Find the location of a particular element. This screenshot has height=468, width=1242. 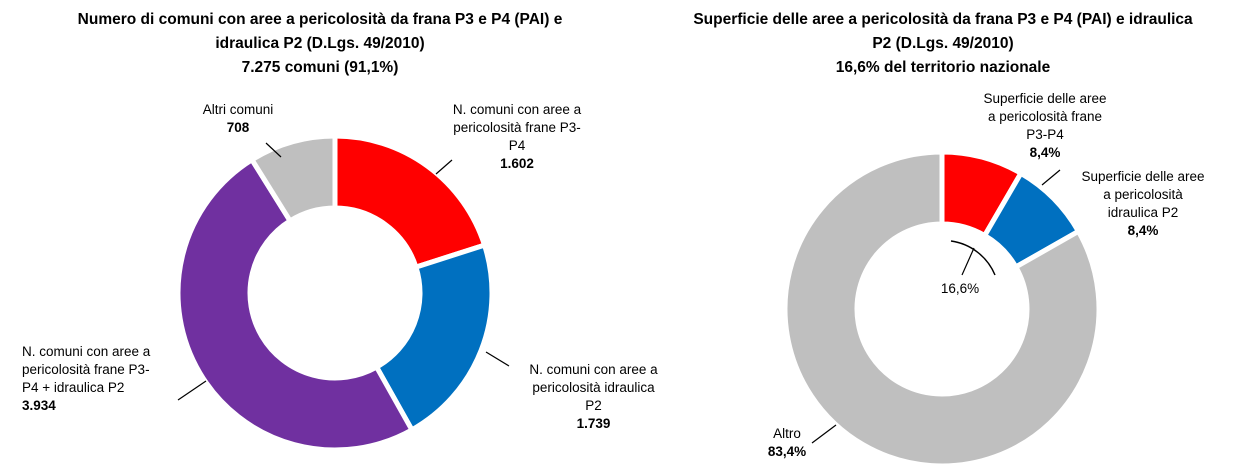

leader-line-frane is located at coordinates (444, 167).